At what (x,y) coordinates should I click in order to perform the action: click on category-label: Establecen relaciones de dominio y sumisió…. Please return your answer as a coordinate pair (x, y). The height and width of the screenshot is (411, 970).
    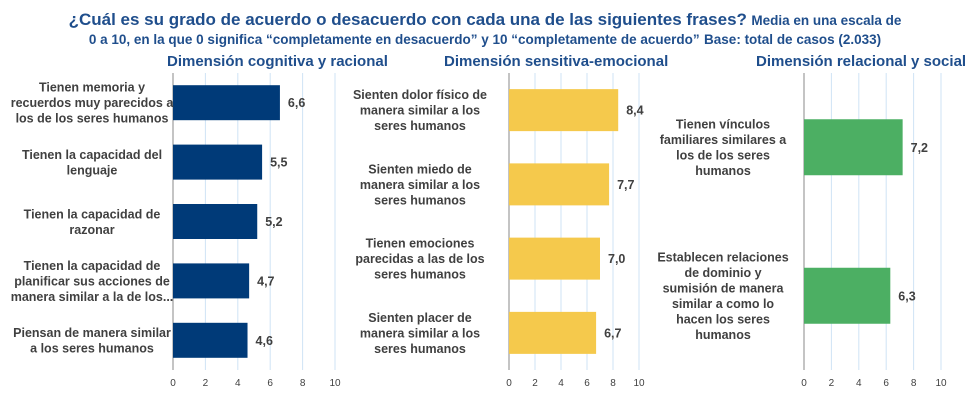
    Looking at the image, I should click on (722, 297).